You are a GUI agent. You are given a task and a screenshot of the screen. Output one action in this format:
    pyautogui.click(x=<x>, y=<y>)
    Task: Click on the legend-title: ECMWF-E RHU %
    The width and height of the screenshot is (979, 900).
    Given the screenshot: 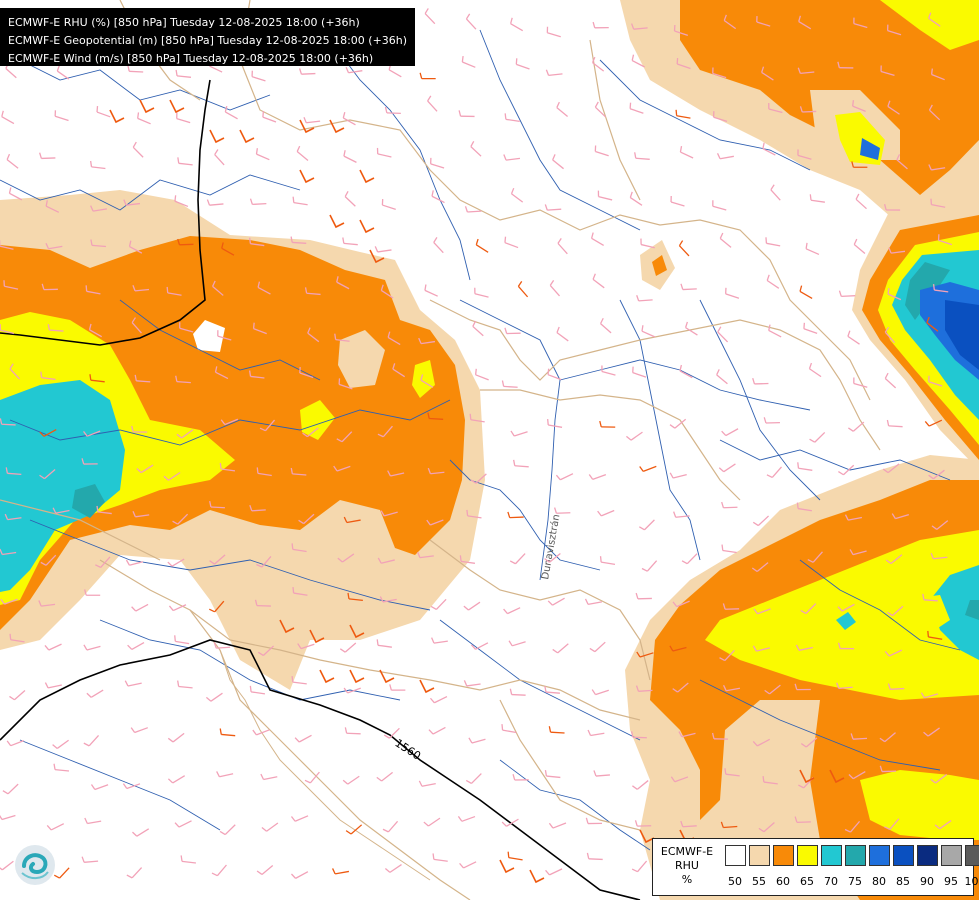 What is the action you would take?
    pyautogui.click(x=687, y=866)
    